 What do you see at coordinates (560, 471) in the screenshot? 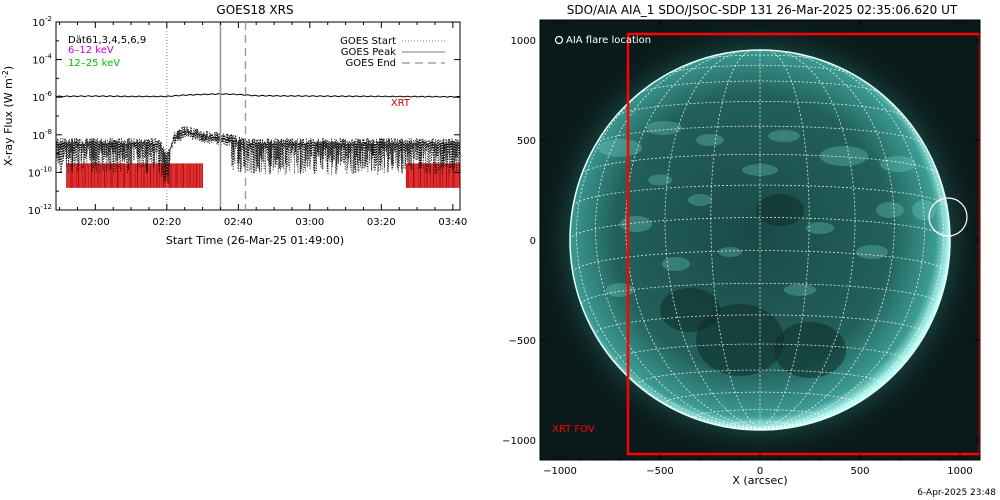
I see `aia-x-tick-label: −1000` at bounding box center [560, 471].